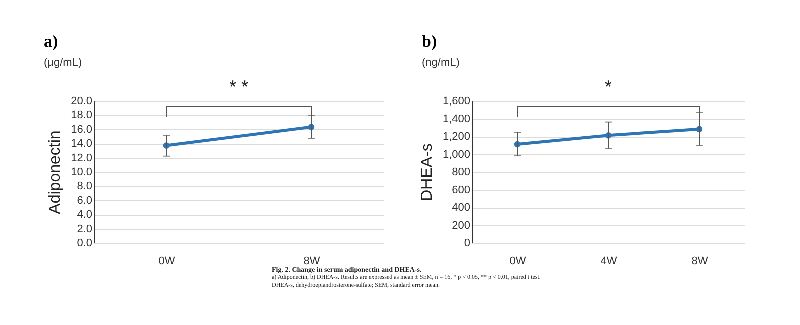 This screenshot has width=800, height=325. I want to click on y-tick-label: 10.0, so click(81, 172).